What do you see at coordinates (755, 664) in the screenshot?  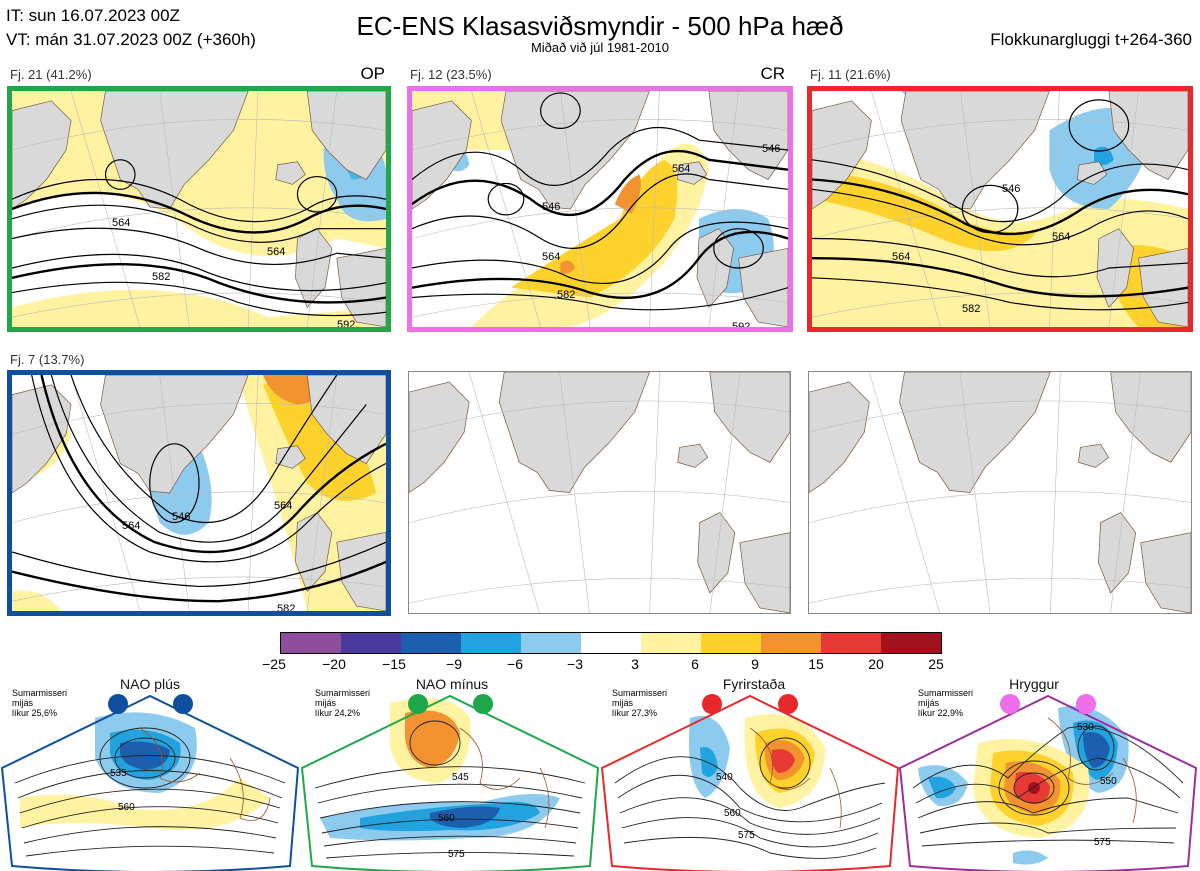 I see `colorbar-tick: 9` at bounding box center [755, 664].